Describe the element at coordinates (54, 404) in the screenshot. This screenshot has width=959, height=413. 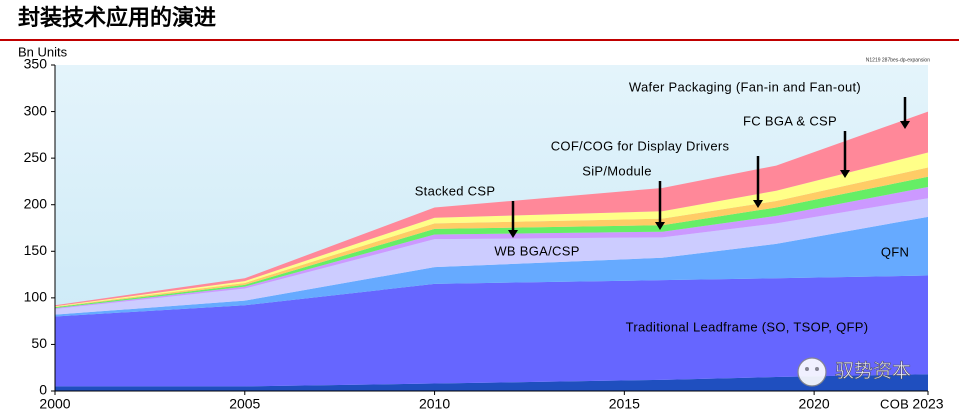
I see `x-tick-label: 2000` at that location.